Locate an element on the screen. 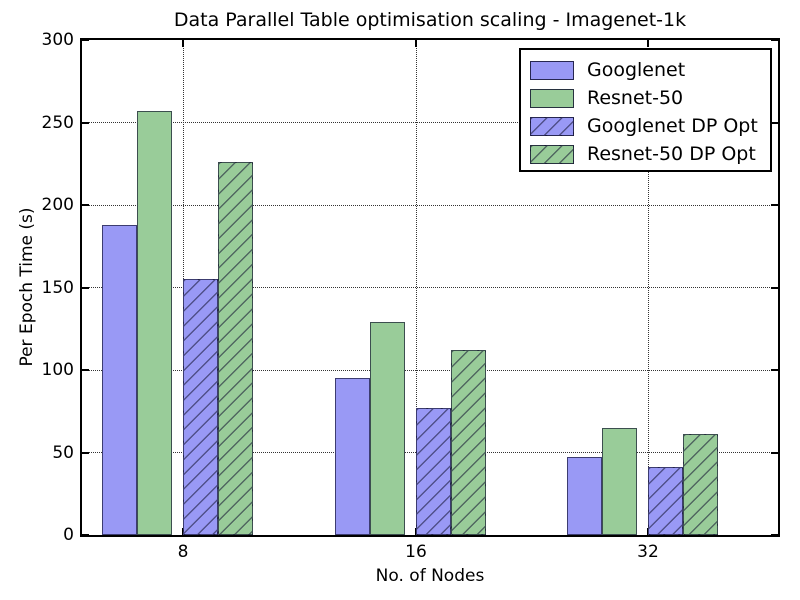  y-tick-label: 150 is located at coordinates (57, 287).